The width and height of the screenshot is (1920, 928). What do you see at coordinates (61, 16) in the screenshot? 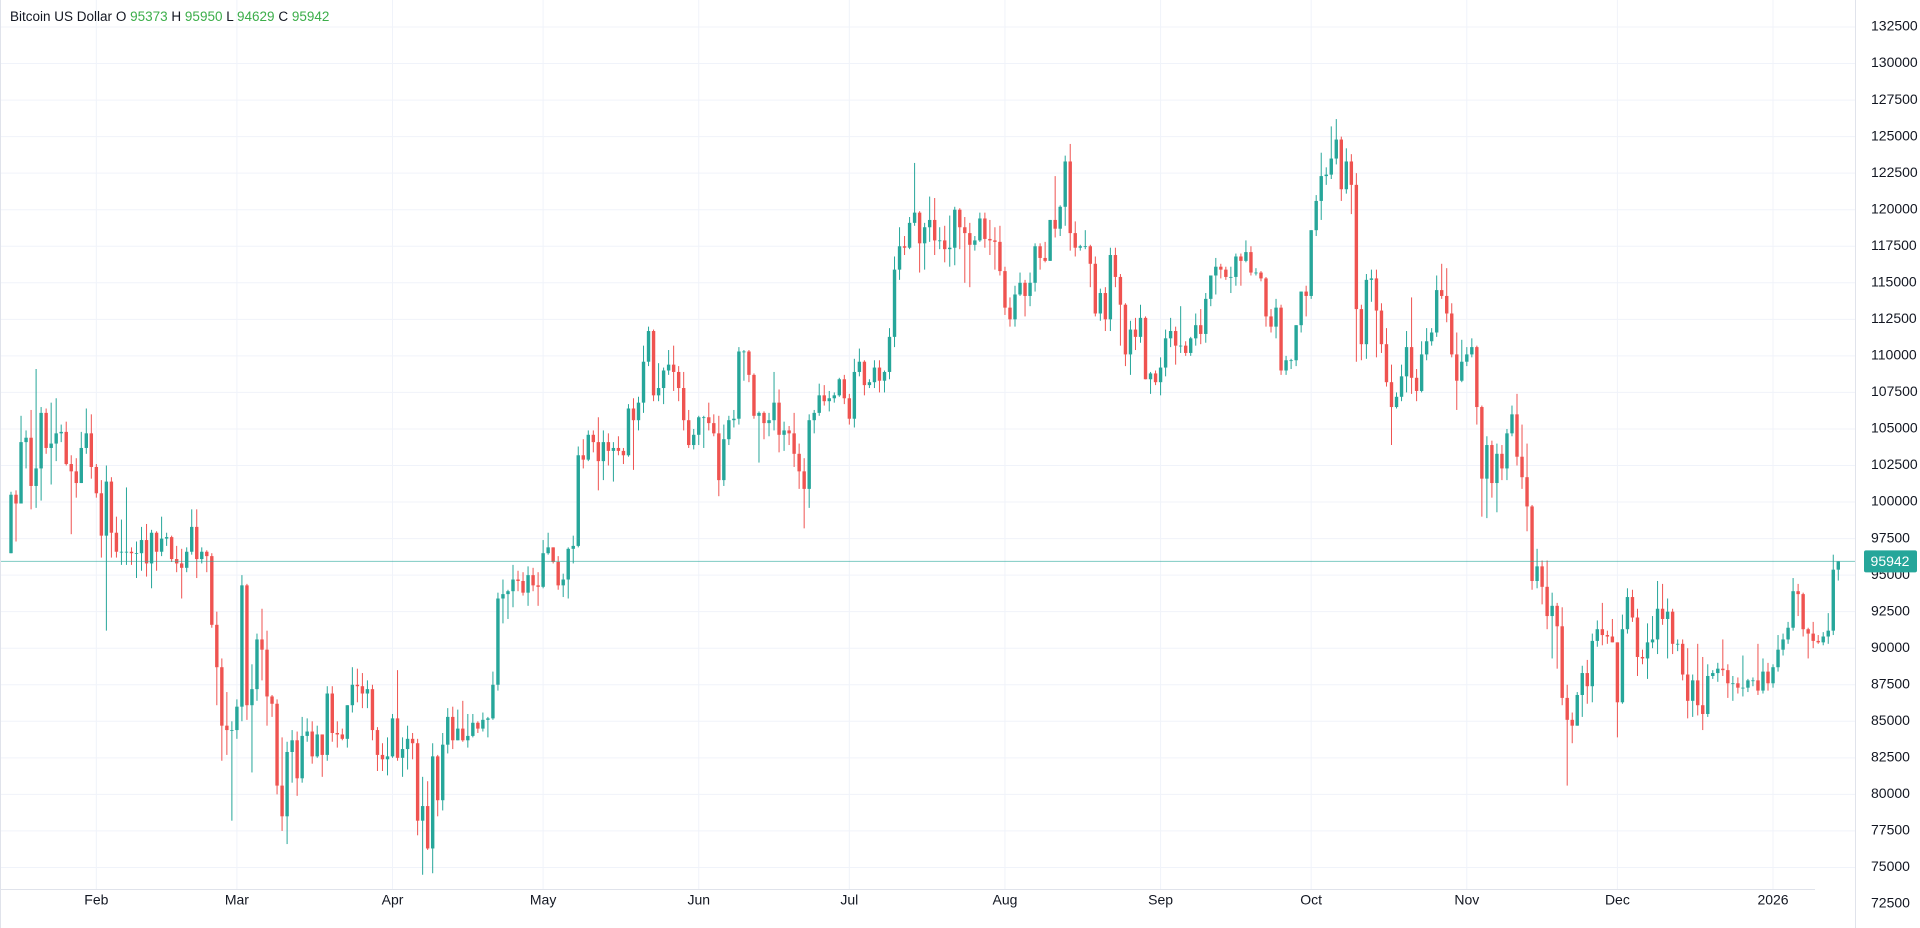
I see `symbol-title: Bitcoin US Dollar` at bounding box center [61, 16].